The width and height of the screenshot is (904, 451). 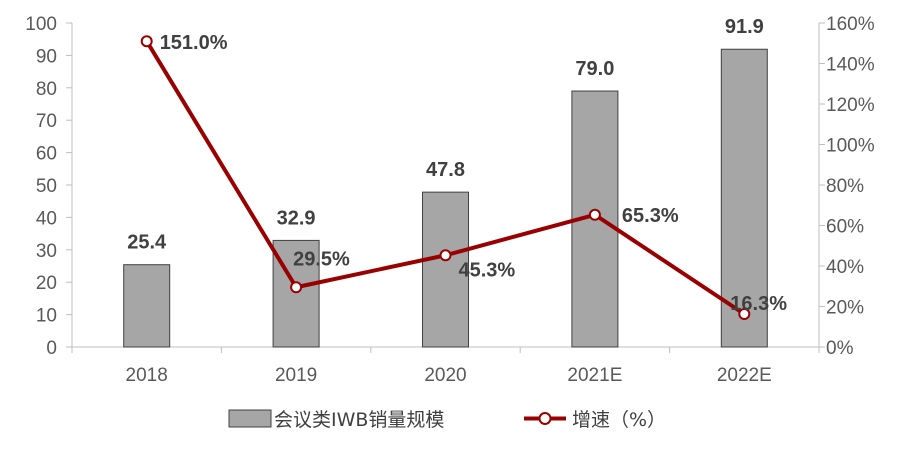 I want to click on x-axis-tick-label: 2020, so click(x=445, y=375).